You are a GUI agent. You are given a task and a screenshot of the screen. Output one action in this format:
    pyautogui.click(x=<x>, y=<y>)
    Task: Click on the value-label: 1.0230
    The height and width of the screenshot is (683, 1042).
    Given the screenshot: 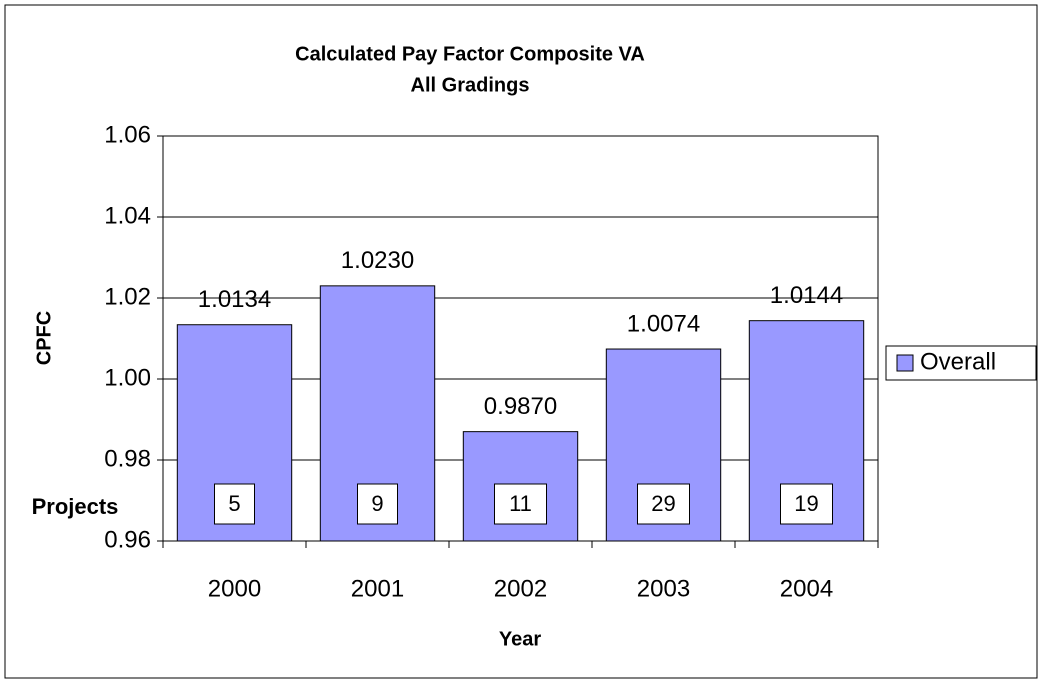 What is the action you would take?
    pyautogui.click(x=377, y=260)
    